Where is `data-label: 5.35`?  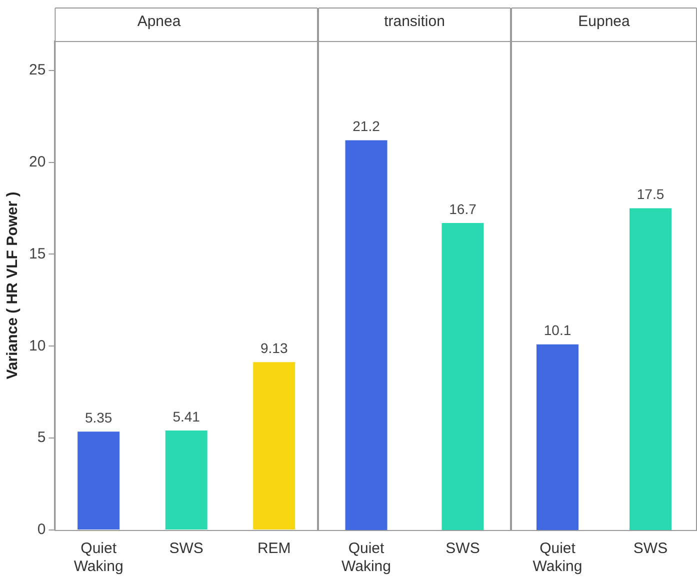
data-label: 5.35 is located at coordinates (98, 418).